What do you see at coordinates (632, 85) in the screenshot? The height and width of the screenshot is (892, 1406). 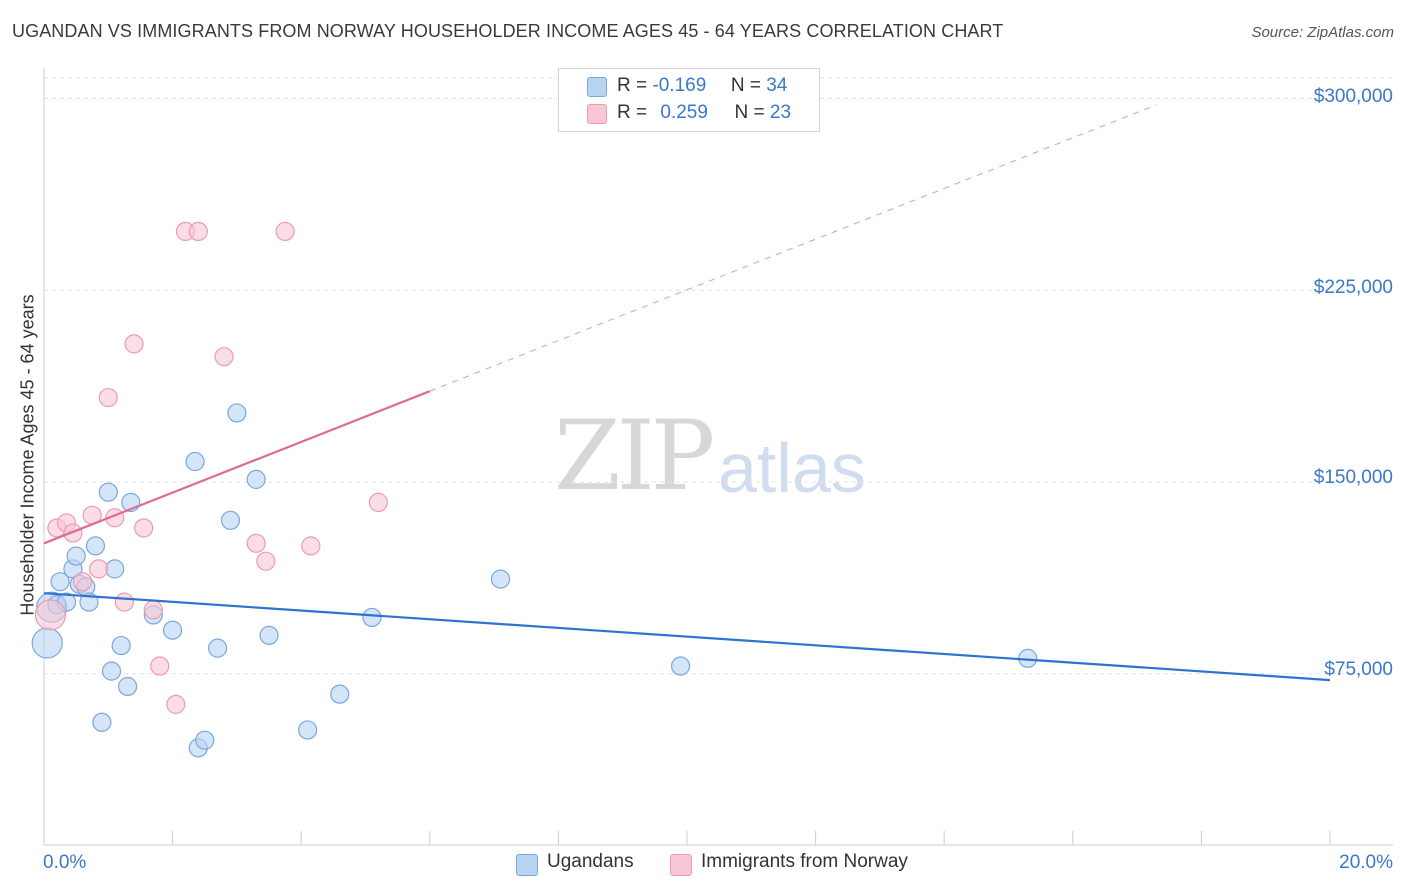 I see `blue-r-label: R =` at bounding box center [632, 85].